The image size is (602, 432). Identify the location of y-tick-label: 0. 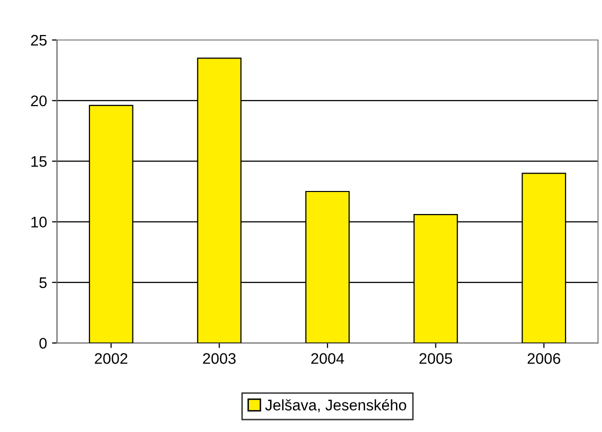
(43, 343).